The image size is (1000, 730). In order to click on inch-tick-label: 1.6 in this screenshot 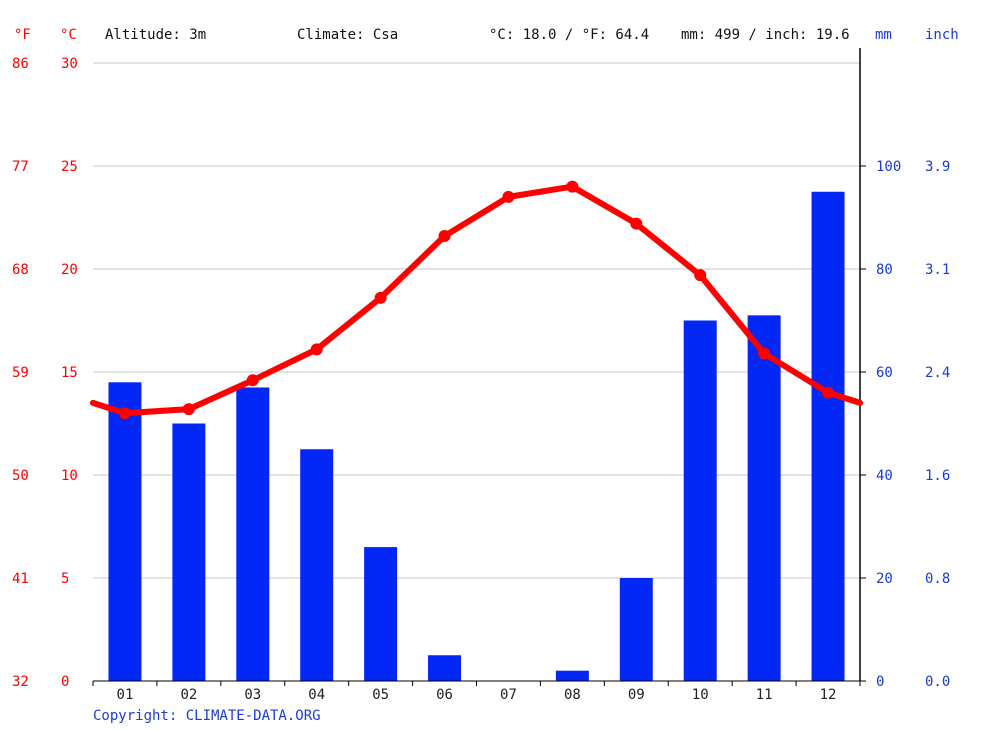, I will do `click(937, 476)`.